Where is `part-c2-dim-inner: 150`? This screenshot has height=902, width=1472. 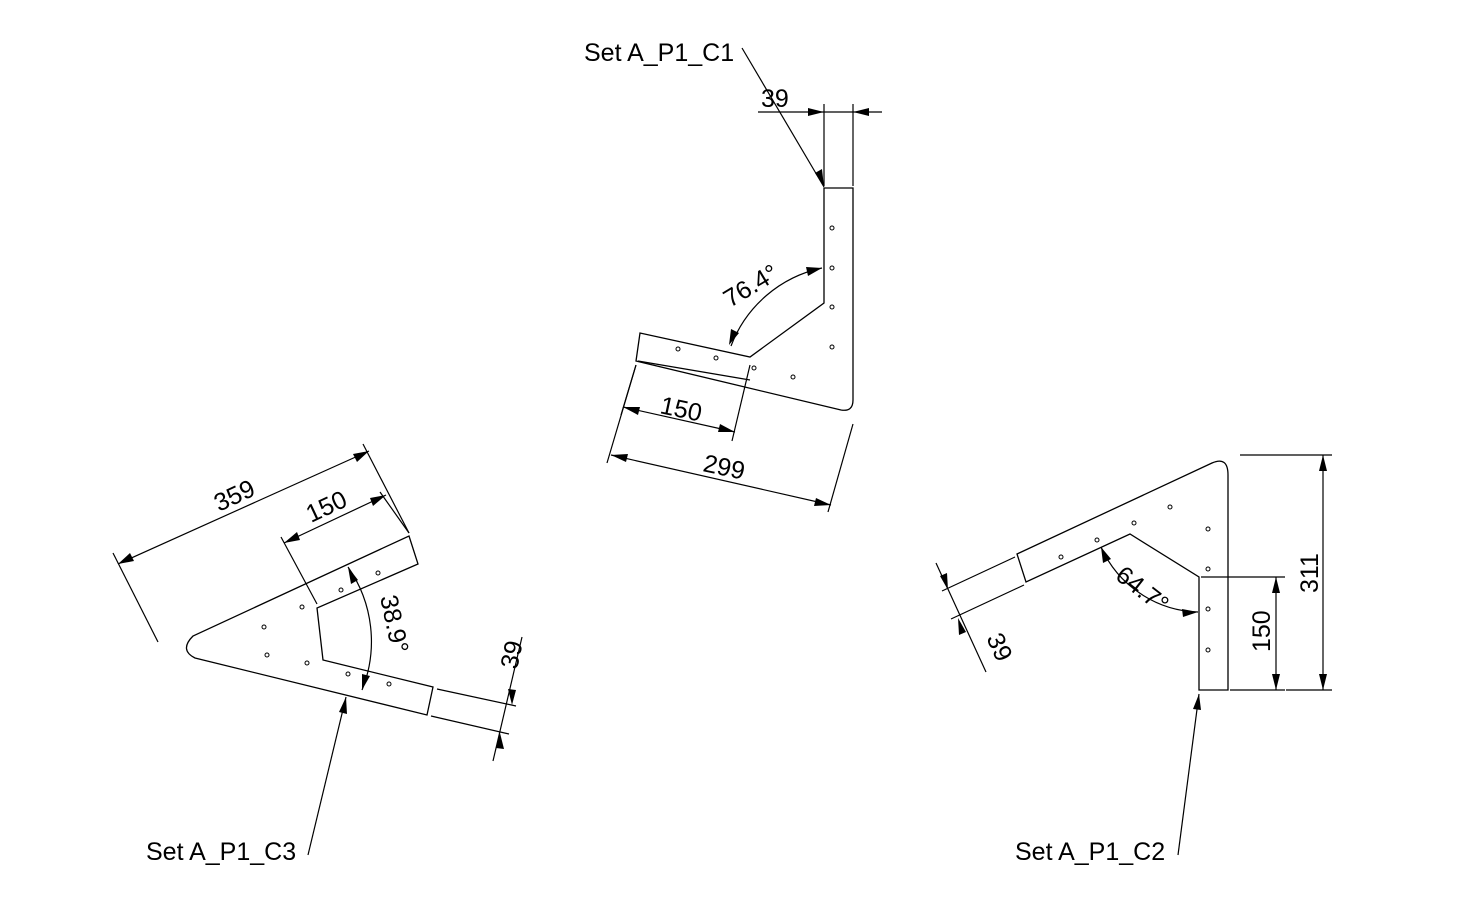
part-c2-dim-inner: 150 is located at coordinates (1243, 633).